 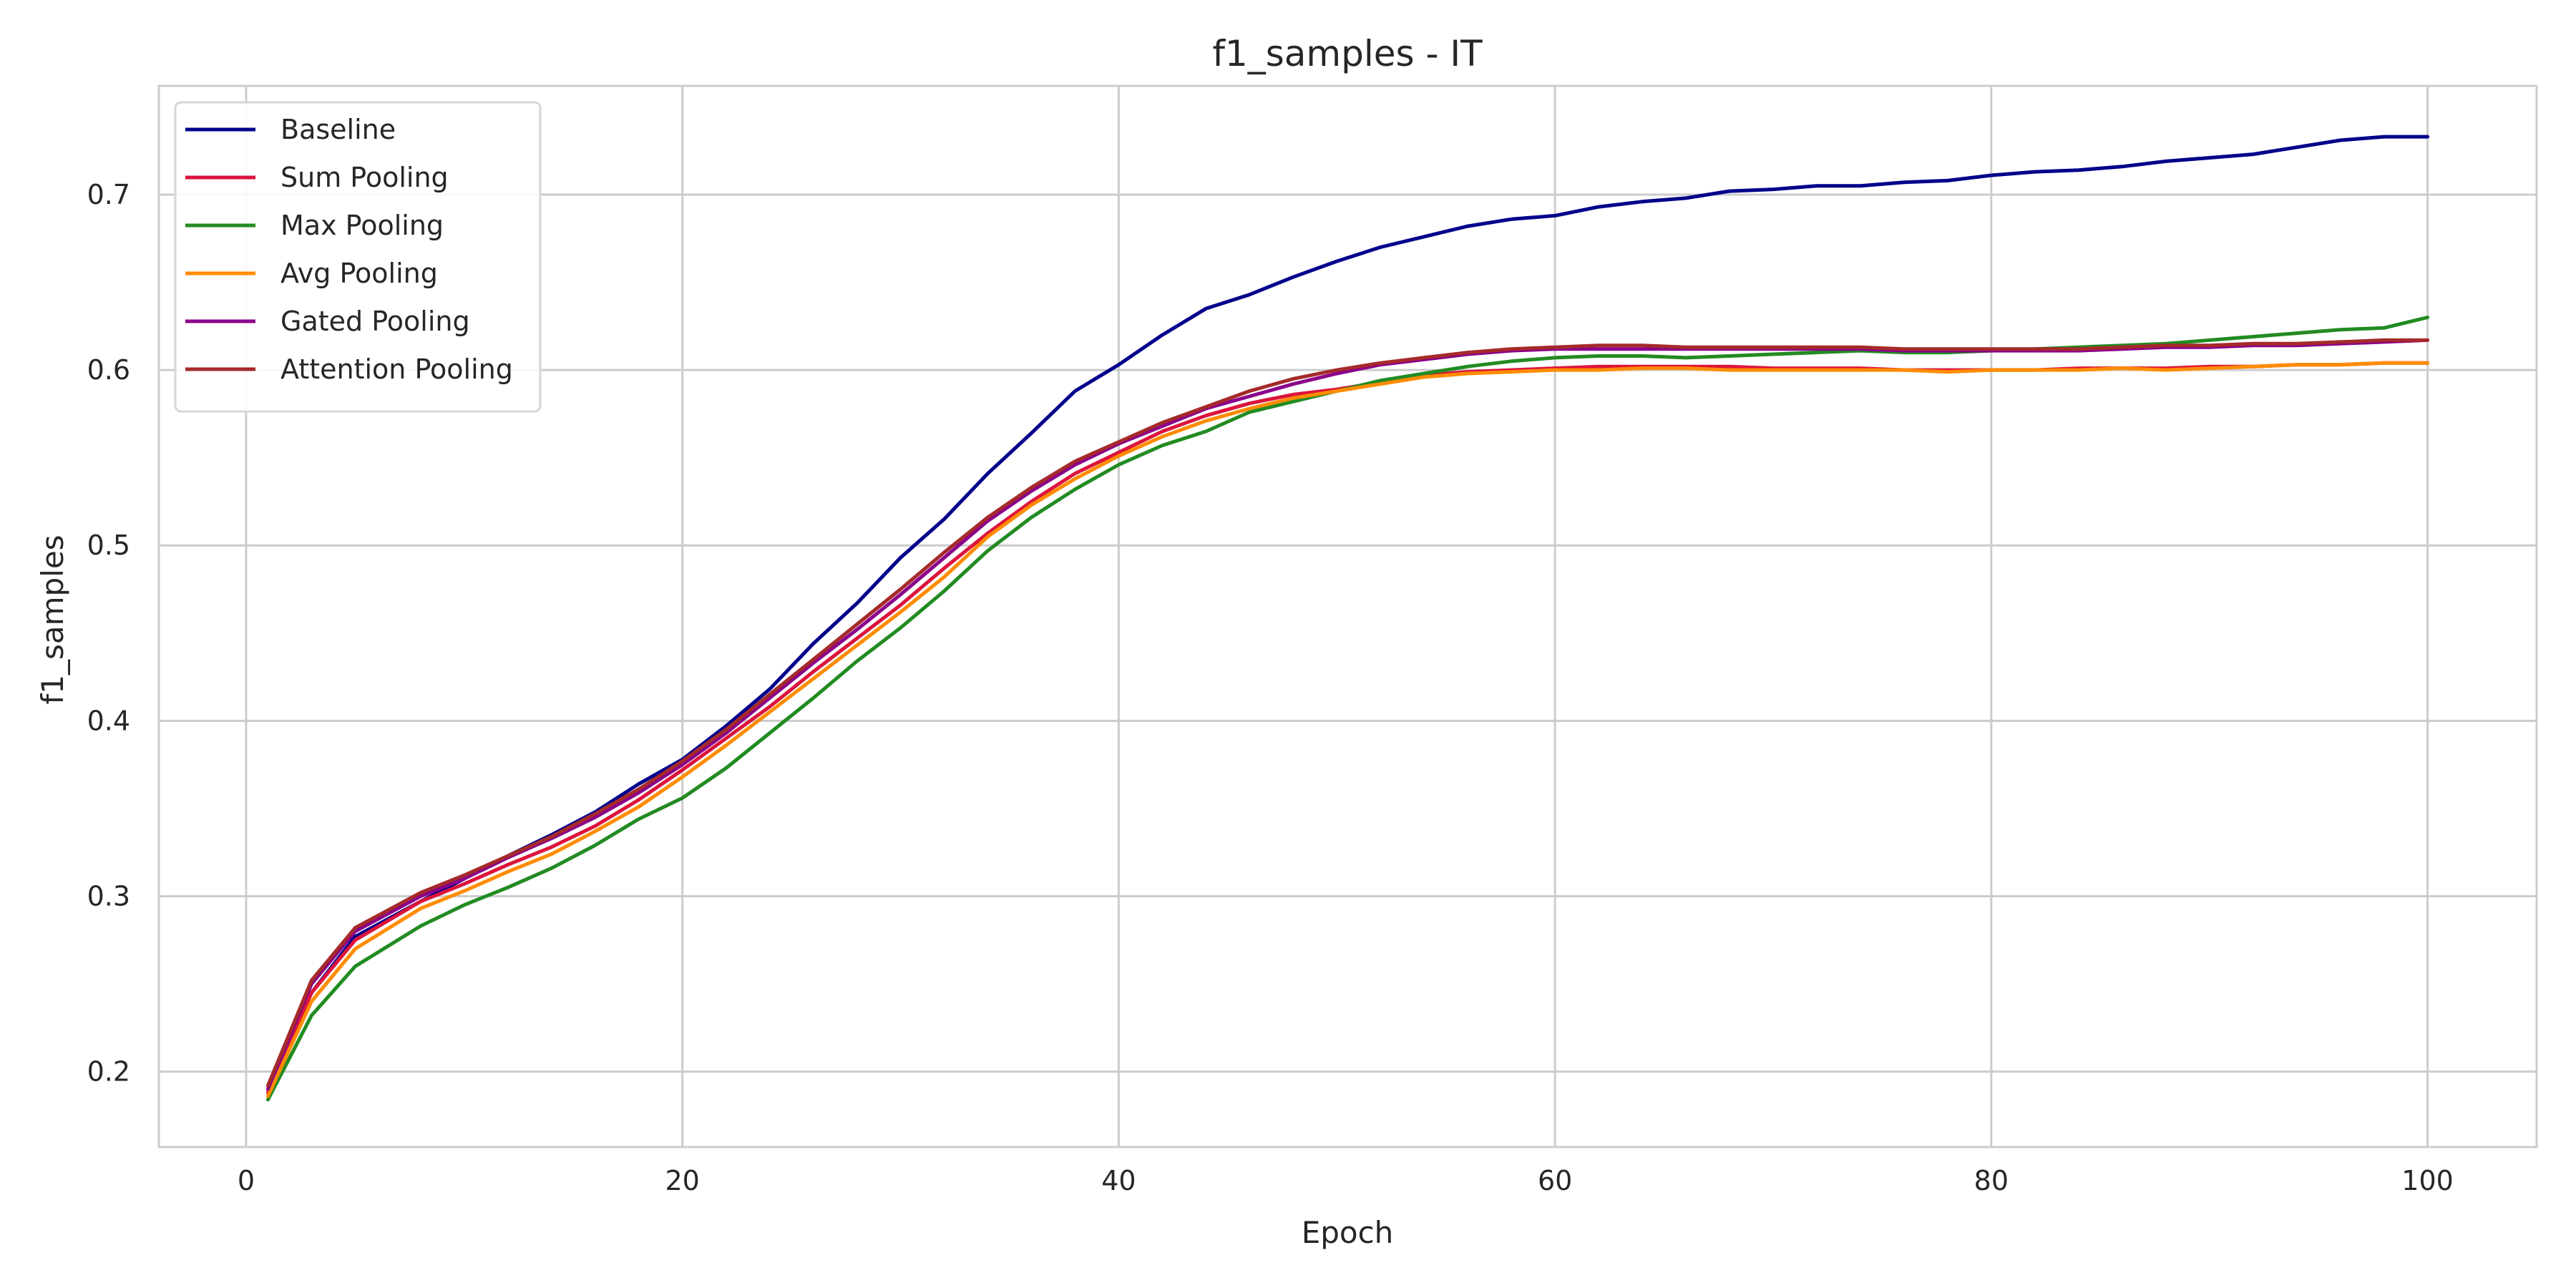 I want to click on y-tick-label: 0.6, so click(x=108, y=370).